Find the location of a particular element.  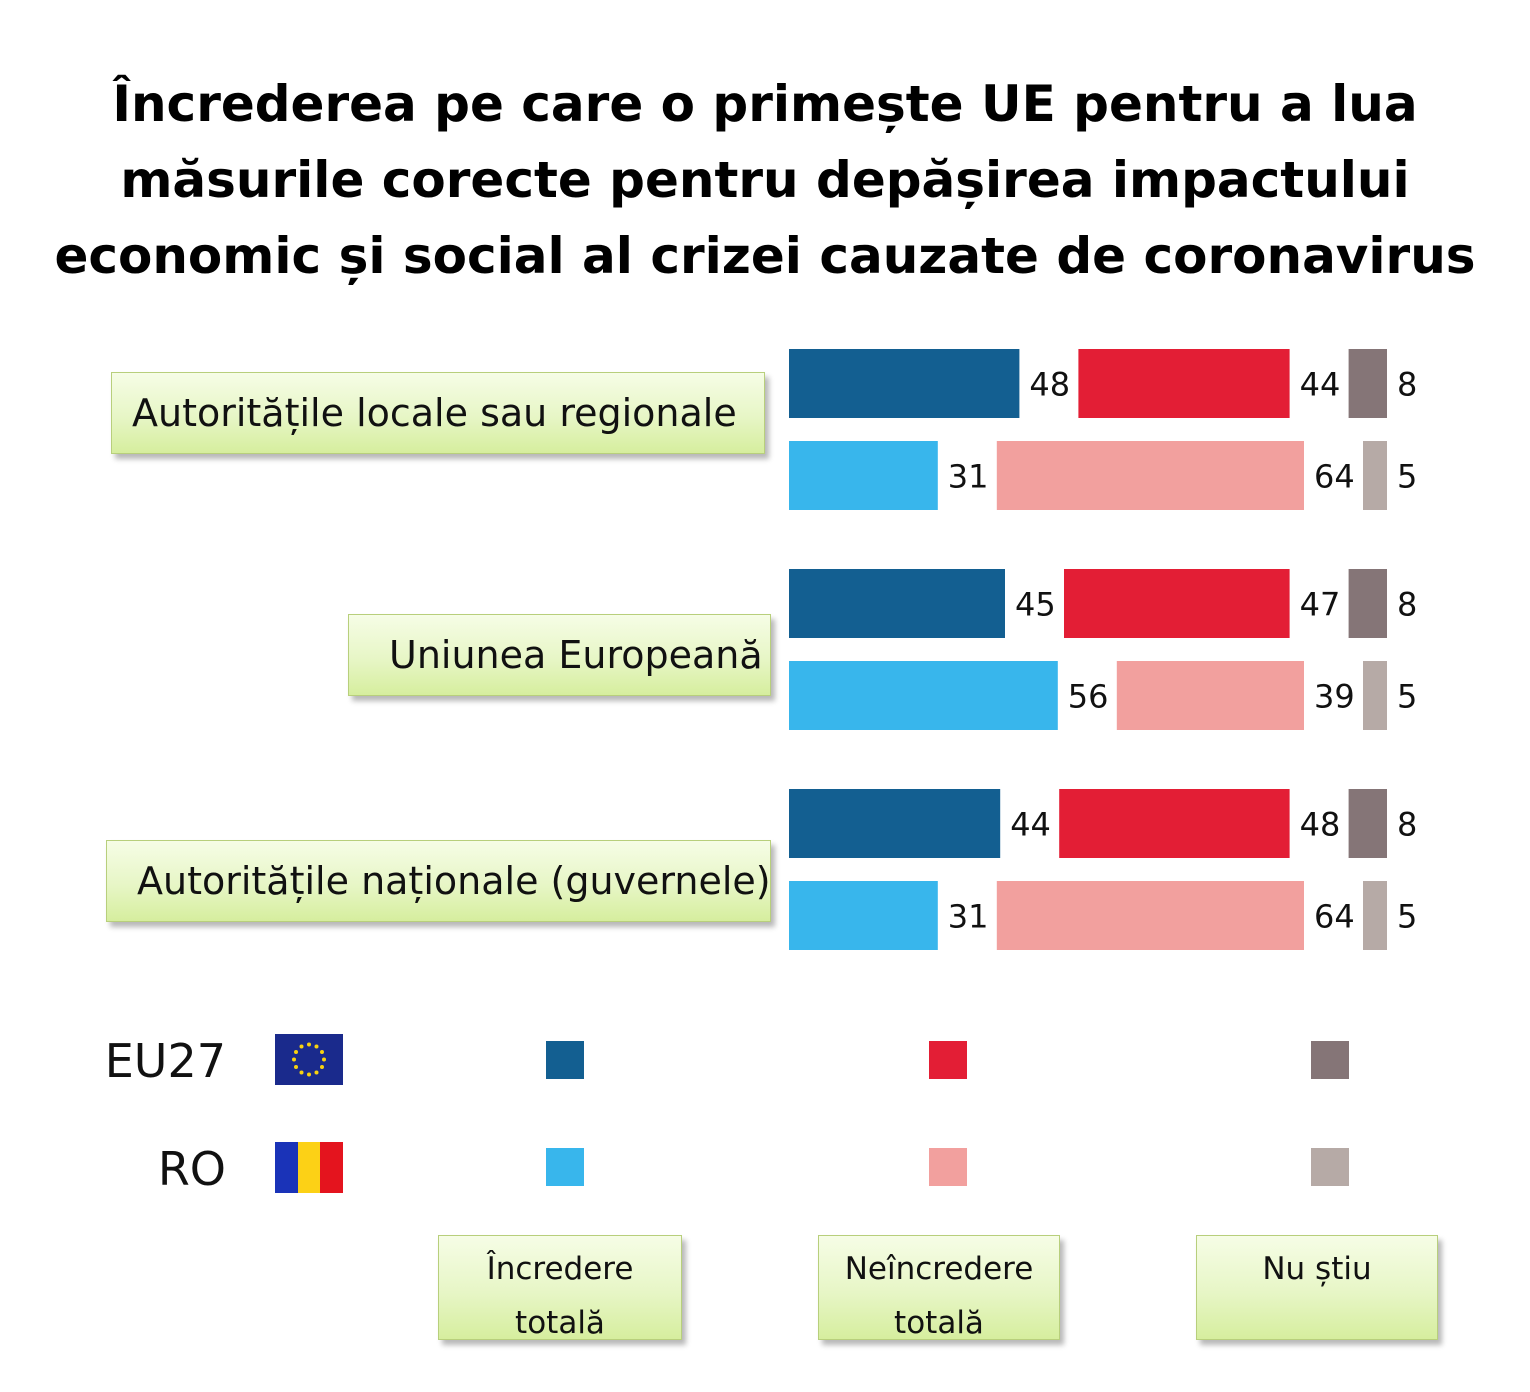

bar-ro-distrust-cat3 is located at coordinates (1150, 915).